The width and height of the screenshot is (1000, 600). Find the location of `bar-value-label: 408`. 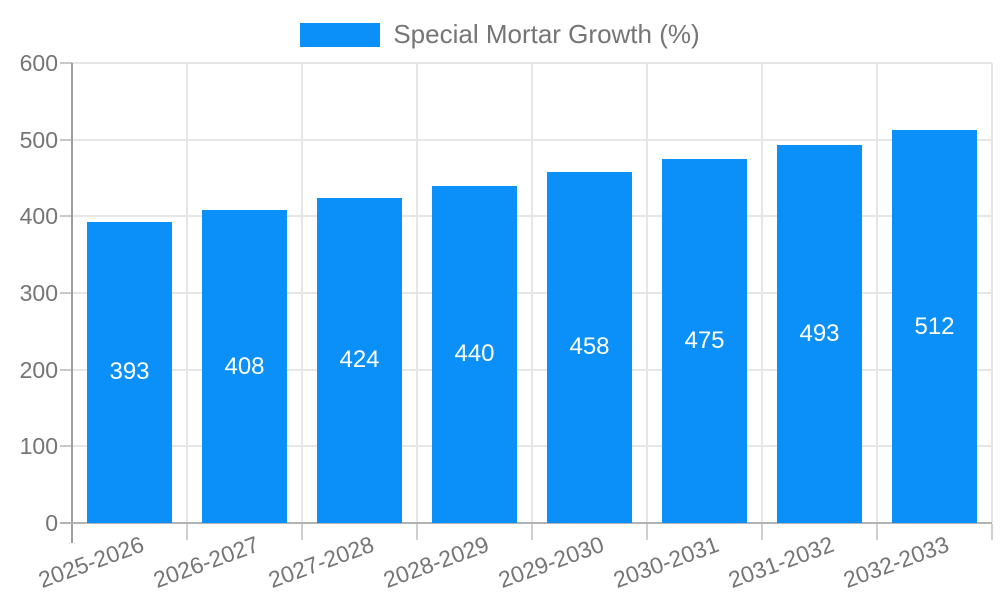

bar-value-label: 408 is located at coordinates (244, 366).